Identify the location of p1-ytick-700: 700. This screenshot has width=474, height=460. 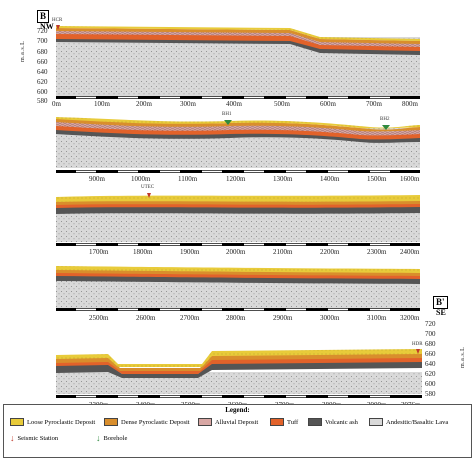
(42, 41).